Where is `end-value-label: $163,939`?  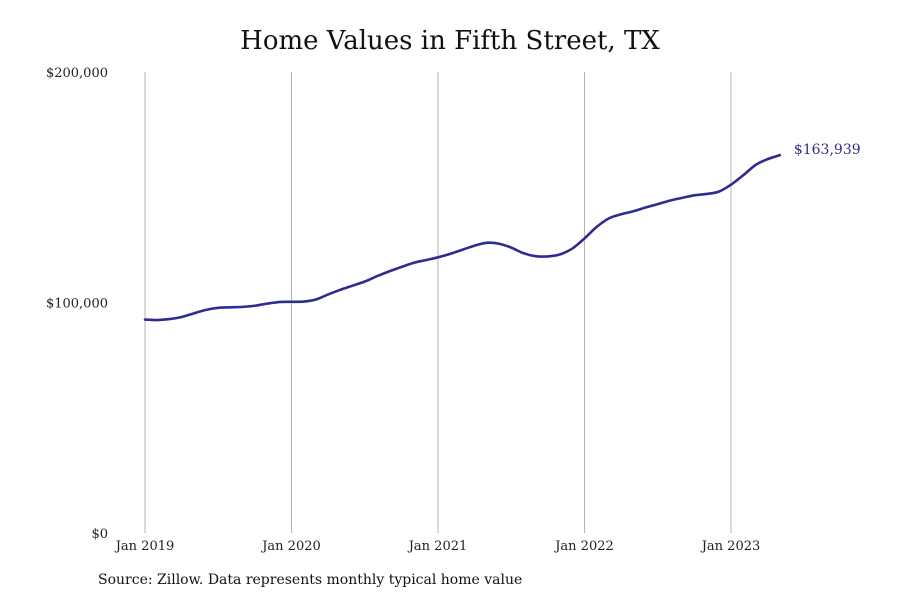 end-value-label: $163,939 is located at coordinates (827, 150).